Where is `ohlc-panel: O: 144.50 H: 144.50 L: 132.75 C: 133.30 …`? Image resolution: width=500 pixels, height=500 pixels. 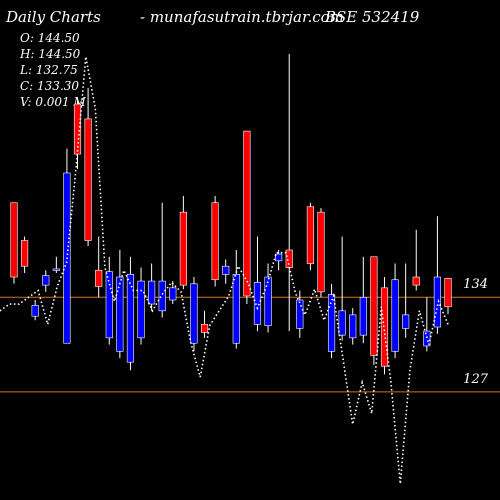 ohlc-panel: O: 144.50 H: 144.50 L: 132.75 C: 133.30 … is located at coordinates (53, 70).